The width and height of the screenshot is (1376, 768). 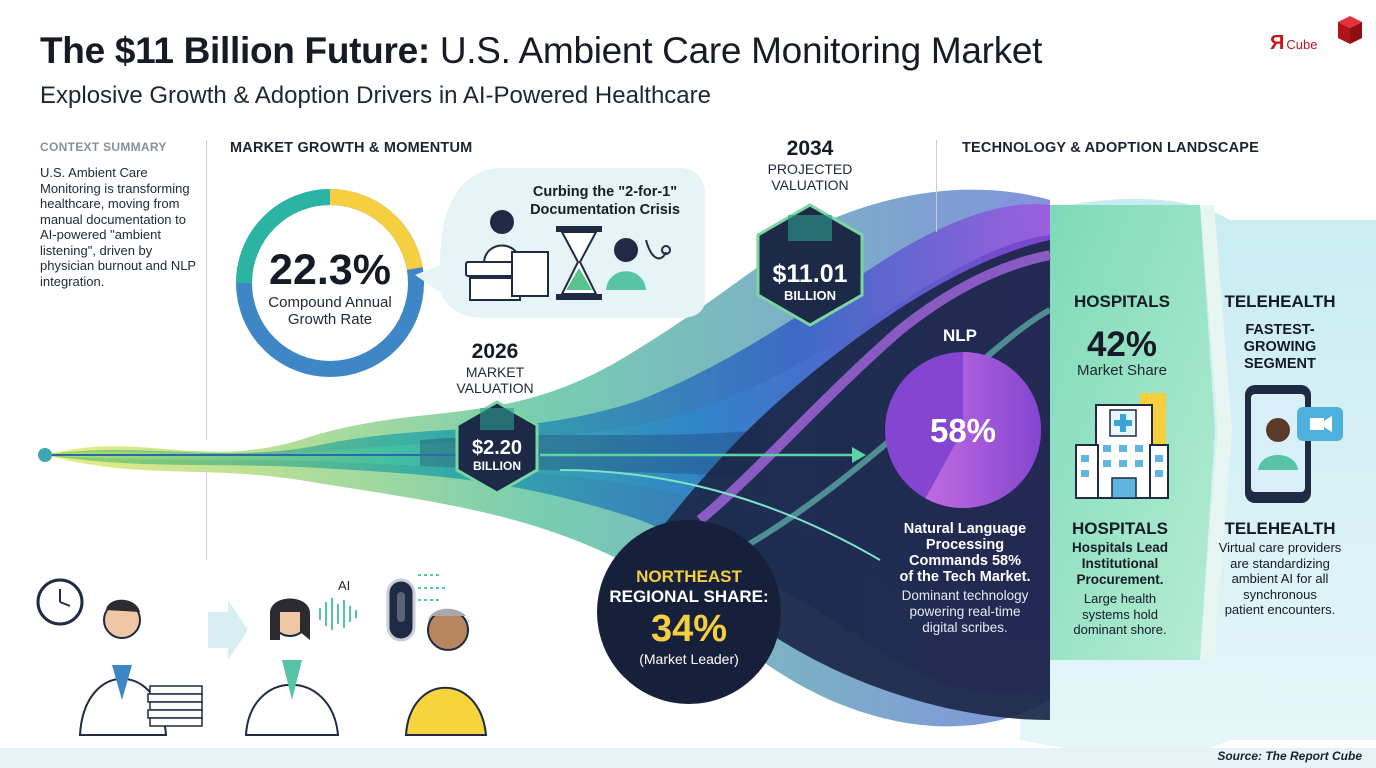 What do you see at coordinates (1280, 609) in the screenshot?
I see `telehealth-body-5: patient encounters.` at bounding box center [1280, 609].